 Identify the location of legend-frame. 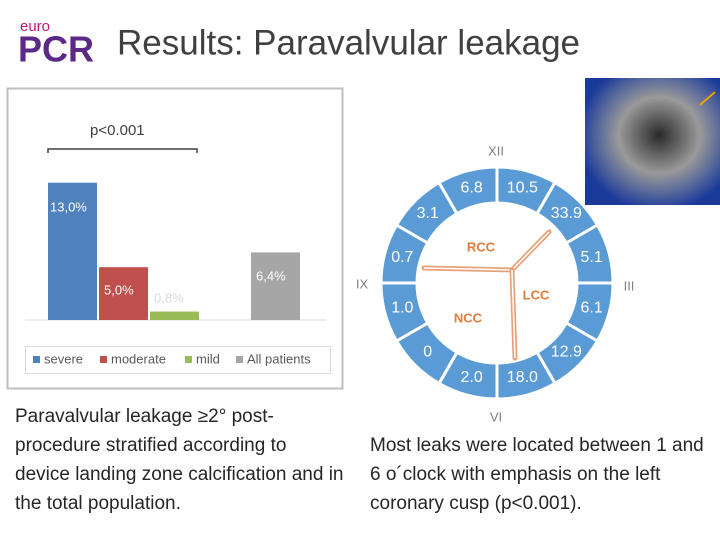
(178, 360).